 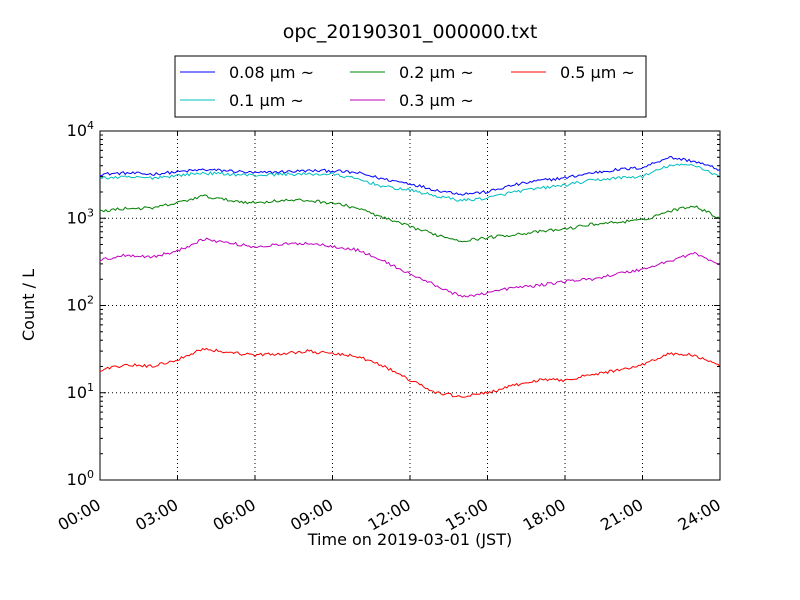 I want to click on y-tick-label: 10¹, so click(x=80, y=391).